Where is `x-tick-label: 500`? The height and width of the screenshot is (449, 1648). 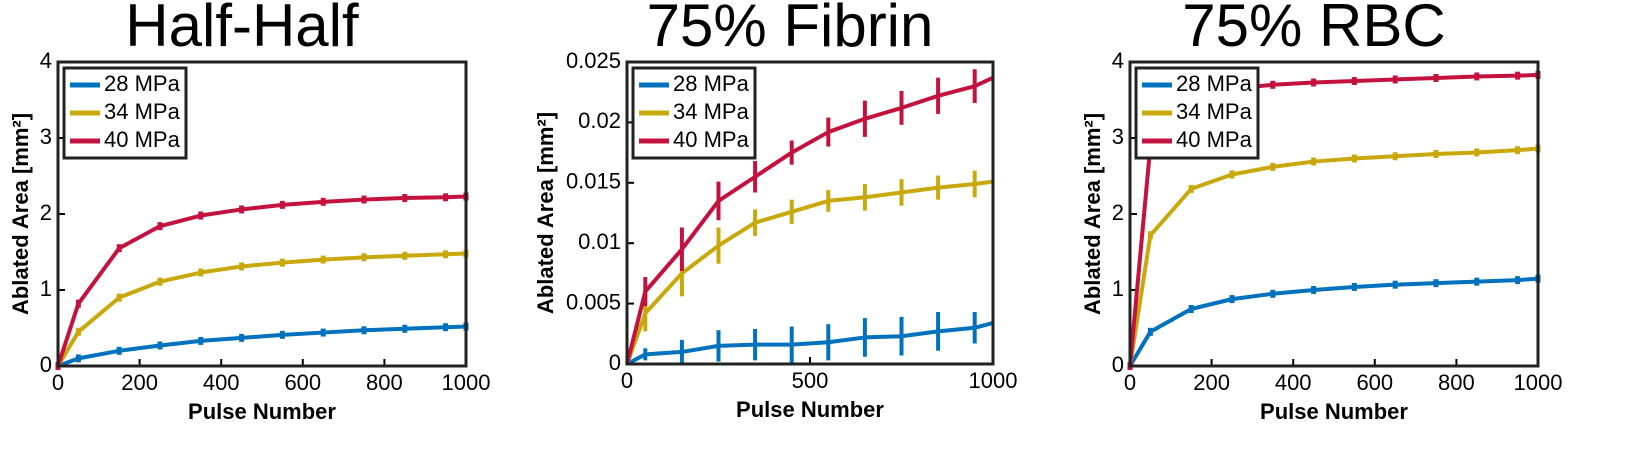 x-tick-label: 500 is located at coordinates (810, 380).